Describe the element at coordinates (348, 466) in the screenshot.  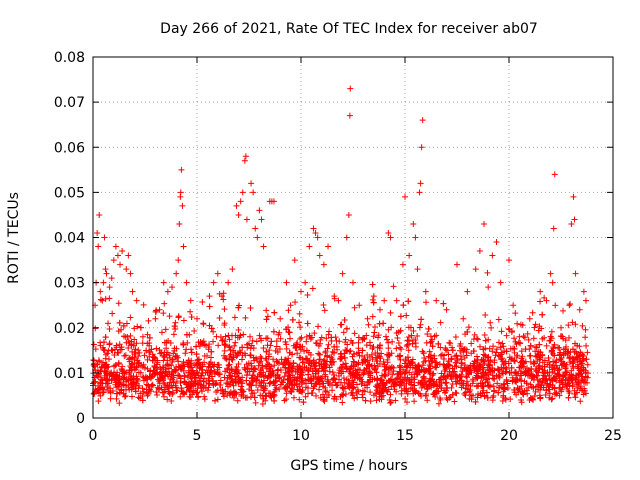
I see `x-axis-label: GPS time / hours` at that location.